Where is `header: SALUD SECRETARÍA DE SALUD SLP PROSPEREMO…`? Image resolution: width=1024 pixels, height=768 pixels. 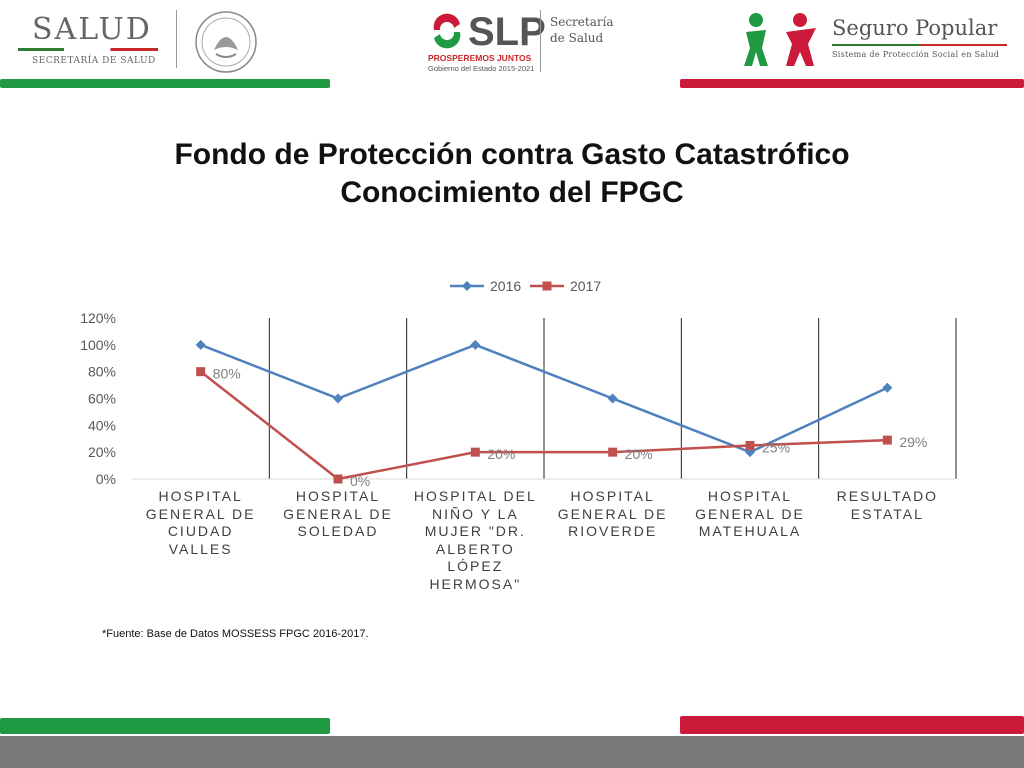
header: SALUD SECRETARÍA DE SALUD SLP PROSPEREMO… is located at coordinates (512, 45).